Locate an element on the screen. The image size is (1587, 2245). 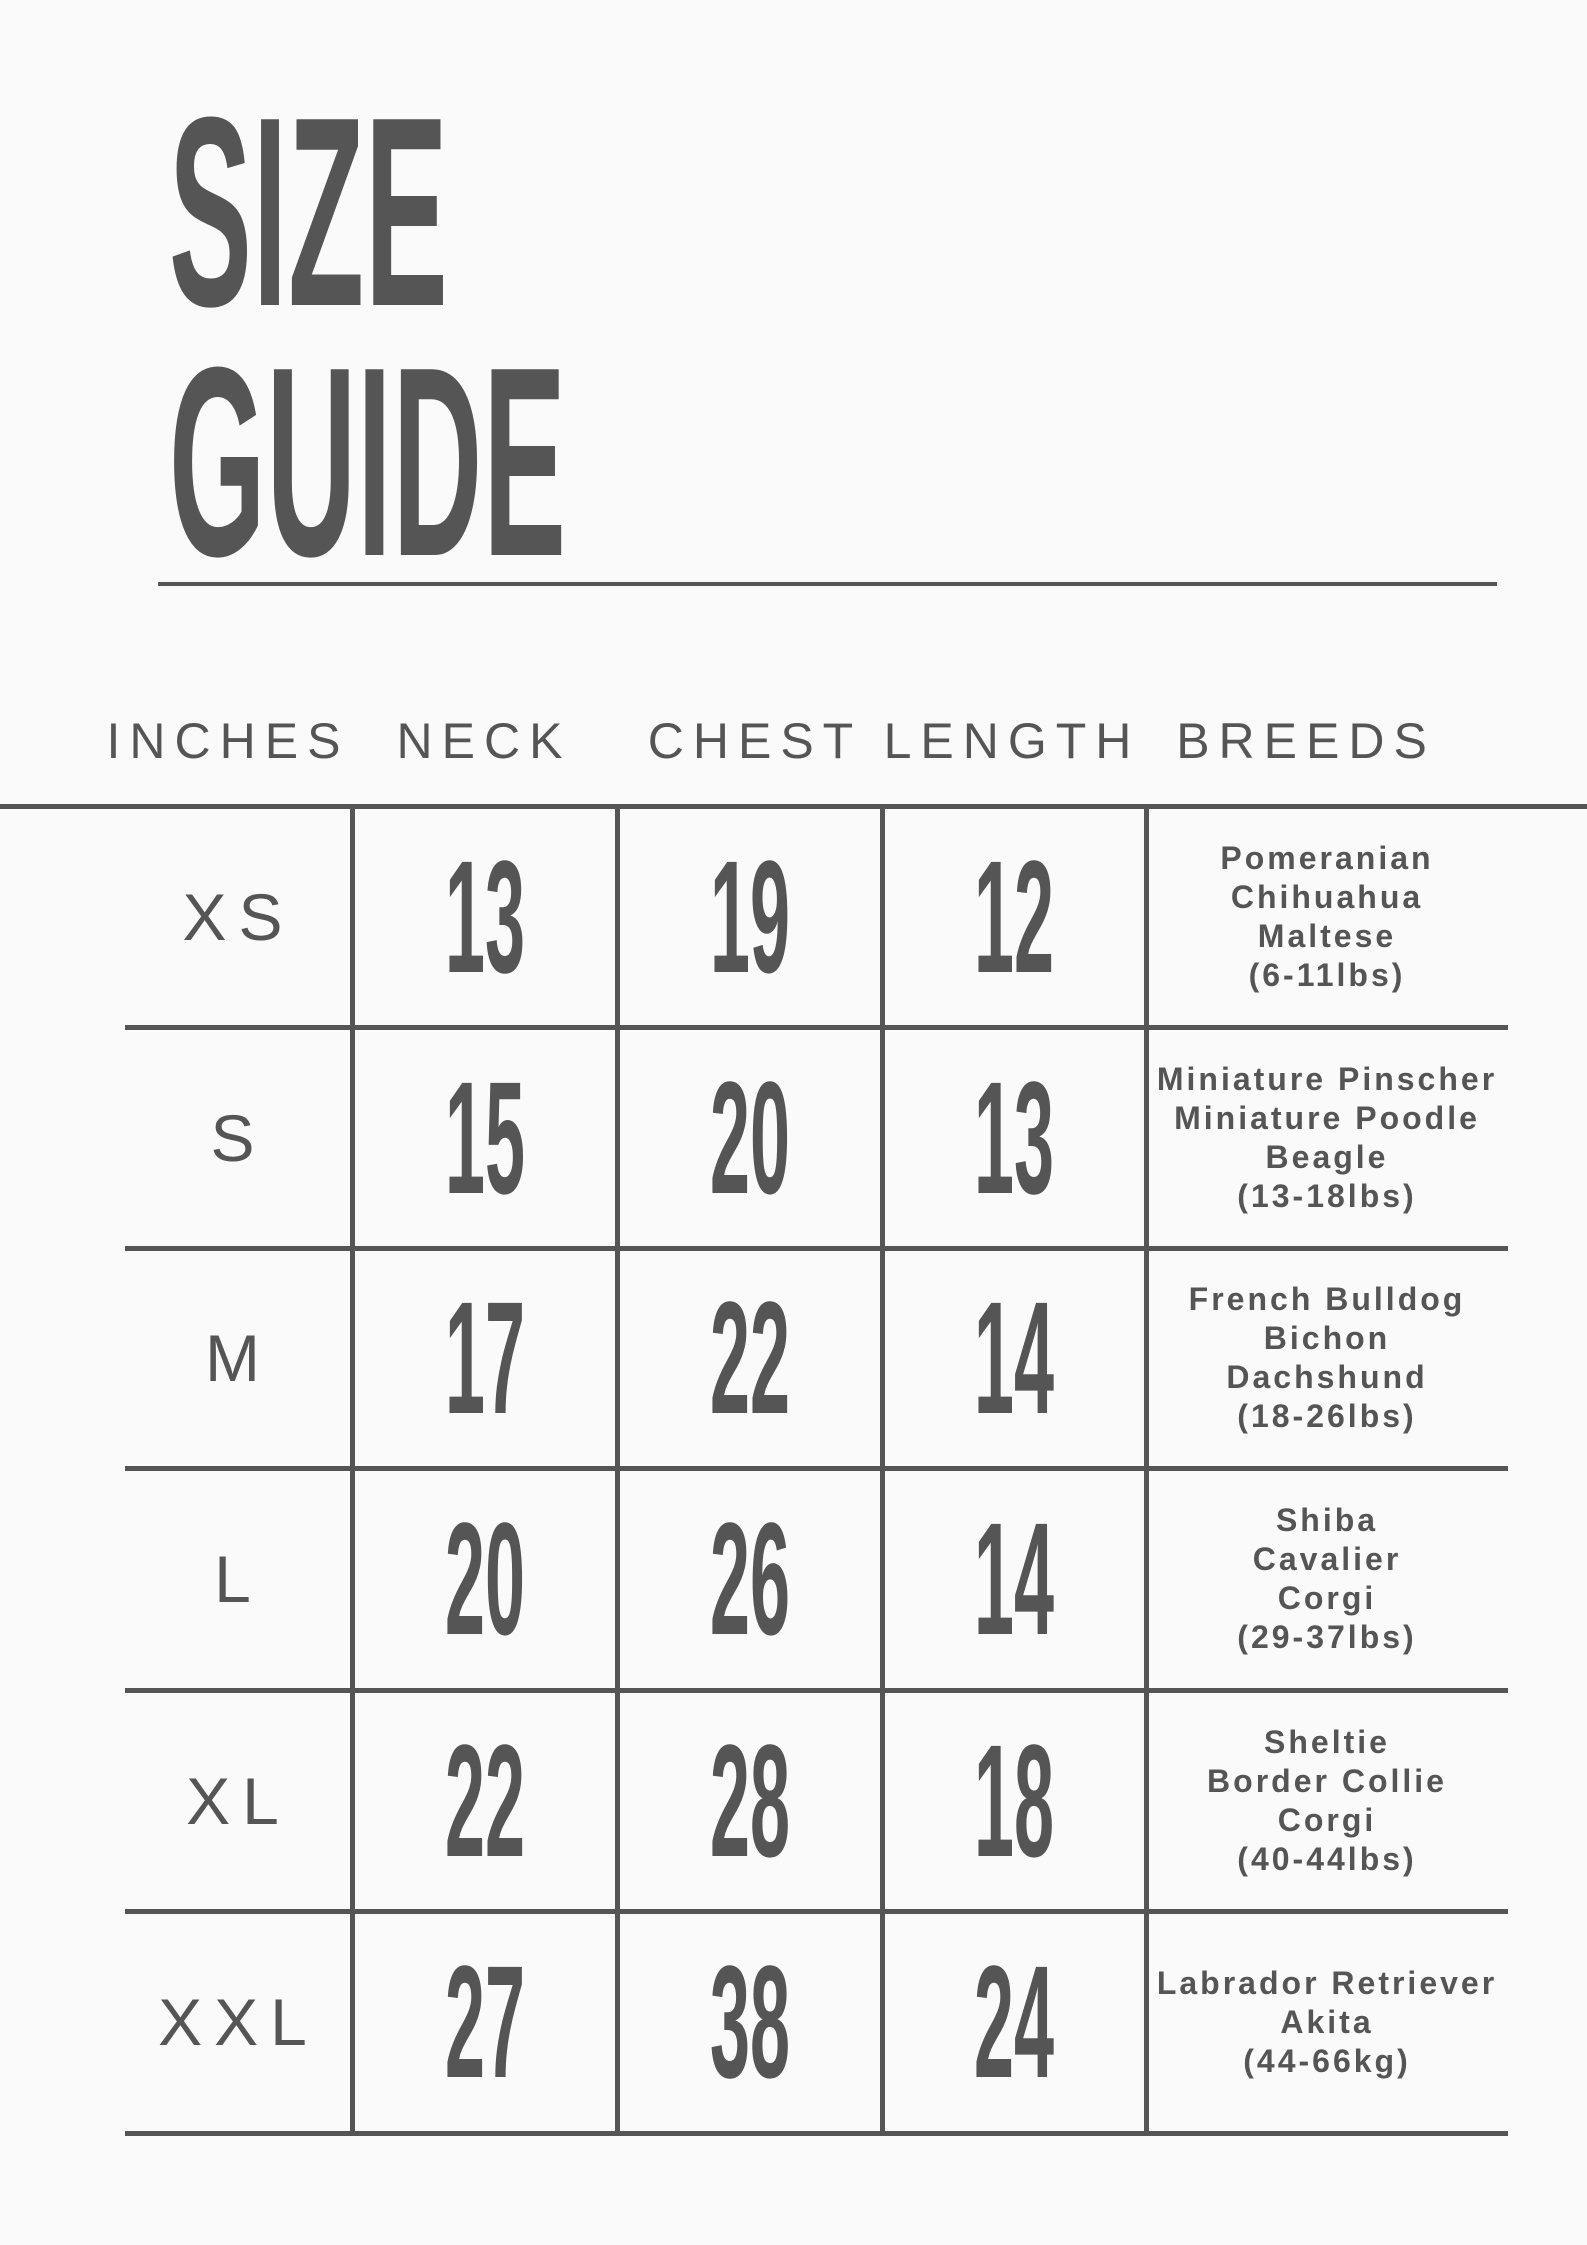
breed-line: Maltese is located at coordinates (1327, 935).